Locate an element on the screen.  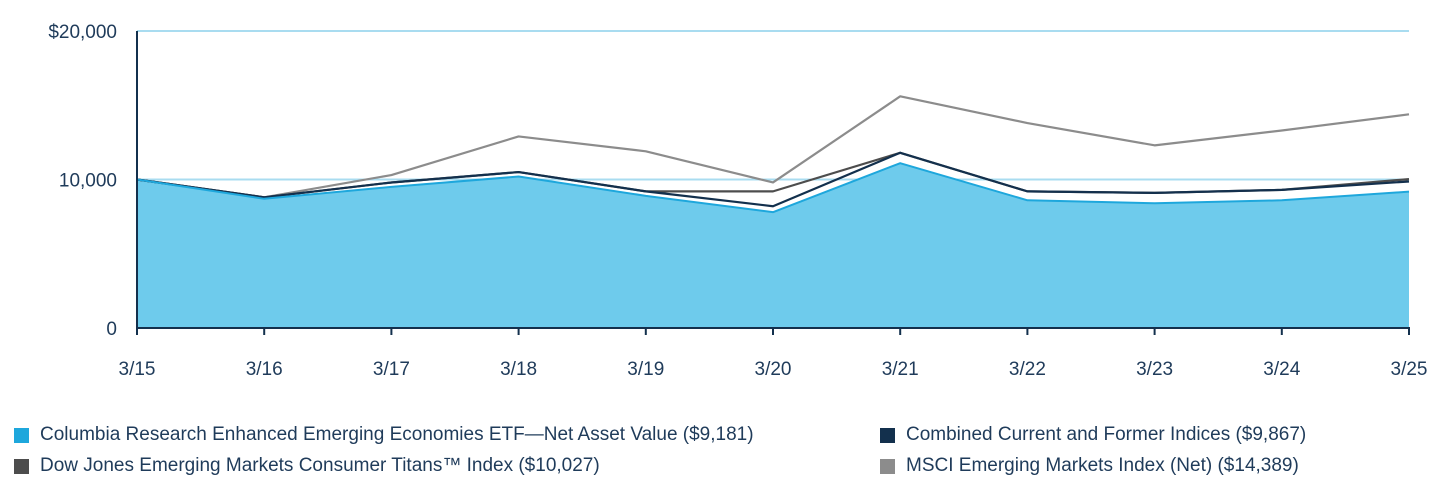
x-tick-label: 3/20 is located at coordinates (773, 369).